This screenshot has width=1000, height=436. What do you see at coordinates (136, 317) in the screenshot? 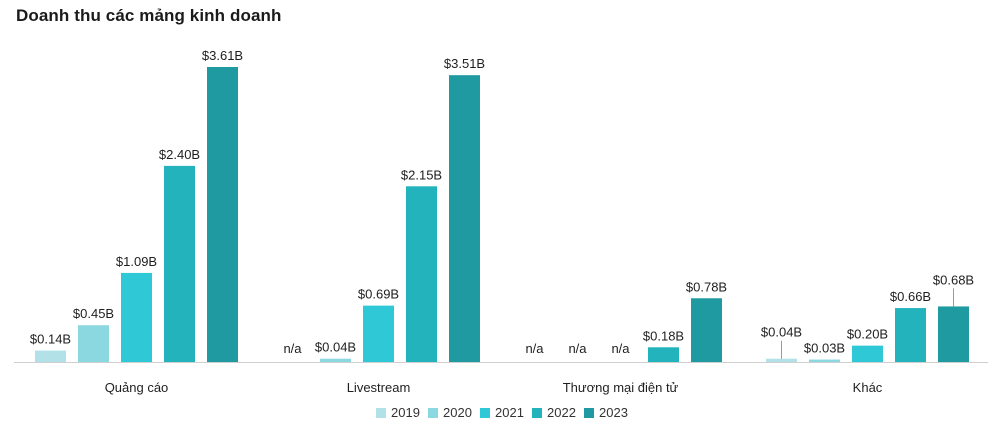
I see `bar-quang-cao-2021` at bounding box center [136, 317].